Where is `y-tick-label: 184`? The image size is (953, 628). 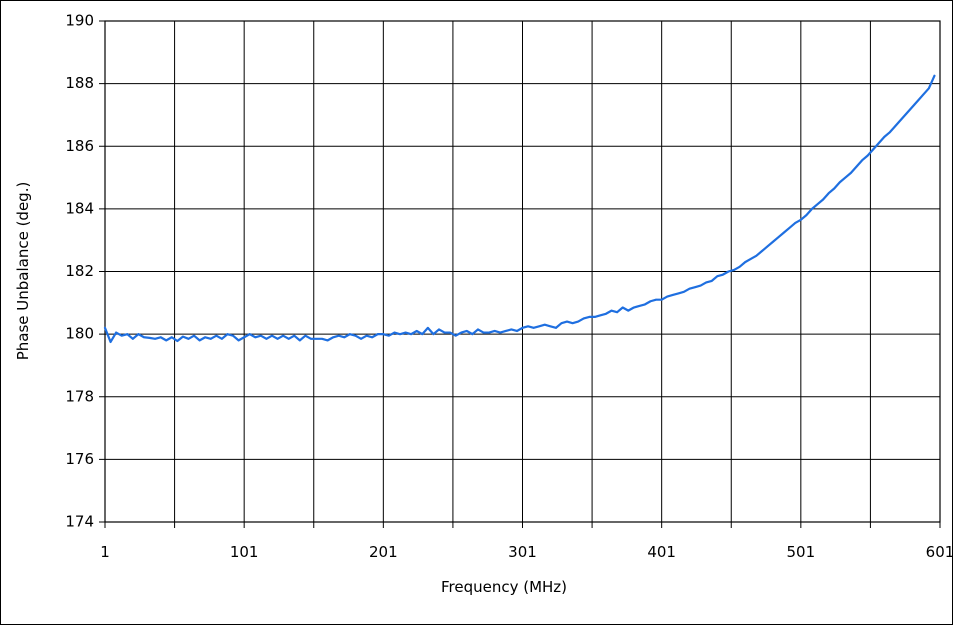
y-tick-label: 184 is located at coordinates (79, 208).